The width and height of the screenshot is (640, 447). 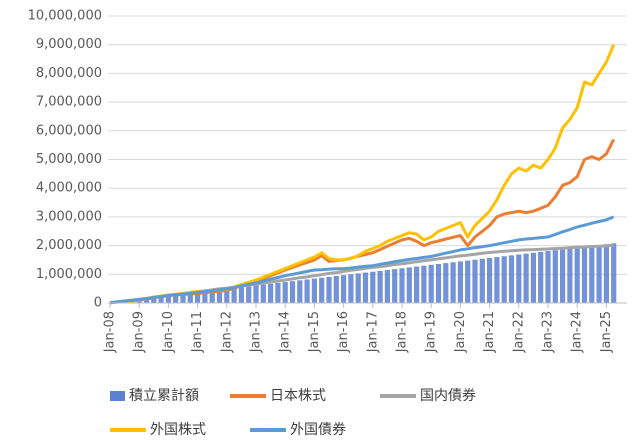 I want to click on x-tick-label: Jan-11, so click(x=197, y=332).